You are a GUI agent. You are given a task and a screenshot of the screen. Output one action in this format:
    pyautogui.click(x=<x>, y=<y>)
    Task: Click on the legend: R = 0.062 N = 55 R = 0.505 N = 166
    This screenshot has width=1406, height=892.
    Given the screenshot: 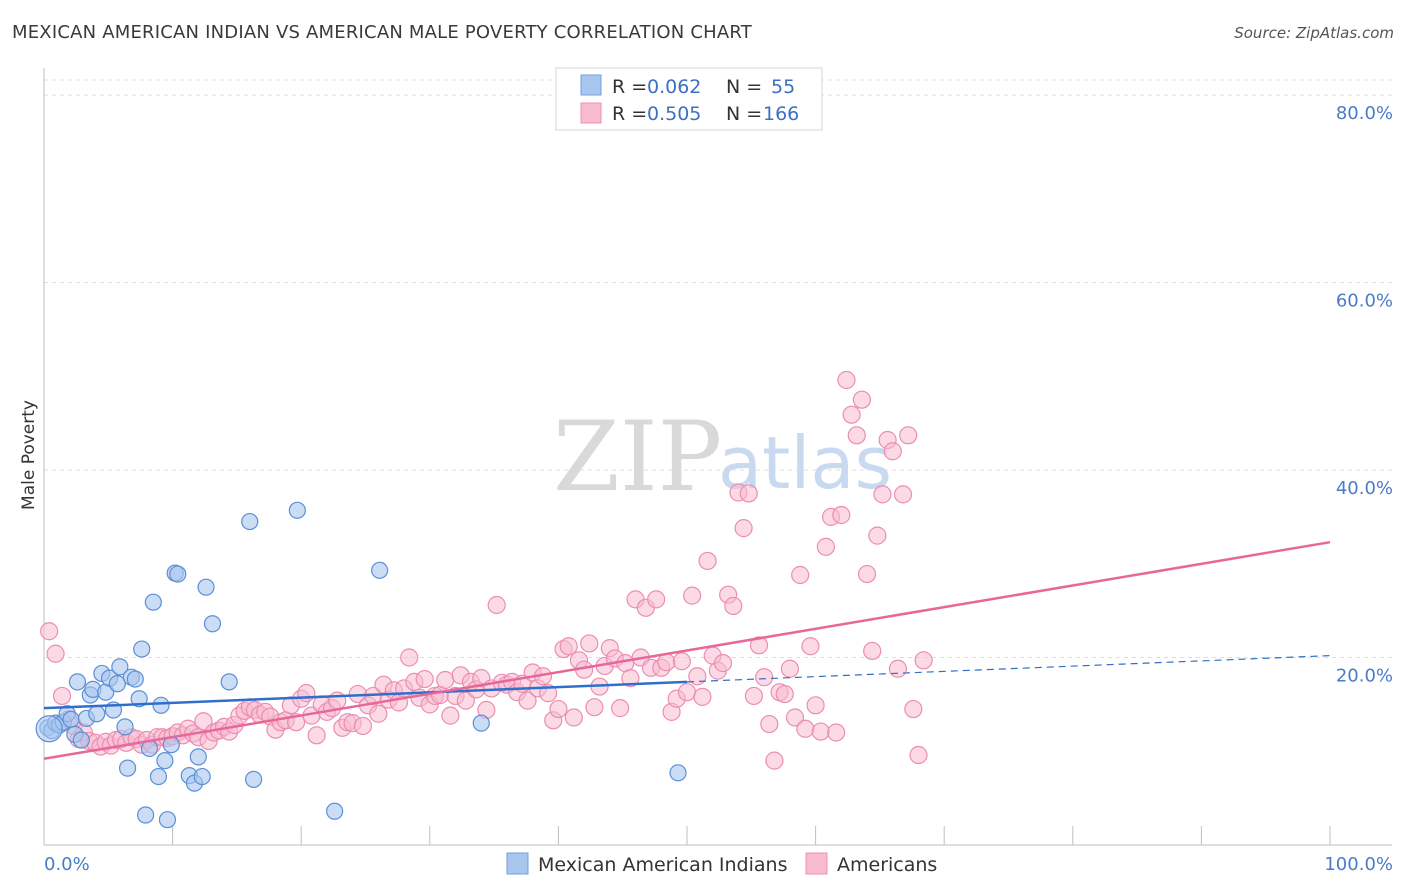 What is the action you would take?
    pyautogui.click(x=689, y=99)
    